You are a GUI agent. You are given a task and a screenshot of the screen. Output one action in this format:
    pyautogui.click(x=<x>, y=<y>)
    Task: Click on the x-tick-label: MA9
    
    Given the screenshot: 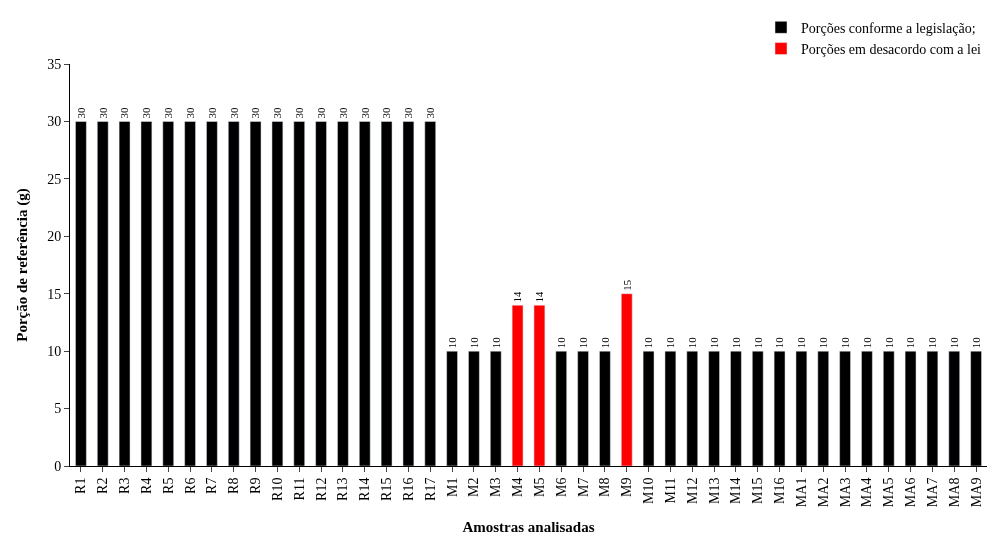 What is the action you would take?
    pyautogui.click(x=976, y=492)
    